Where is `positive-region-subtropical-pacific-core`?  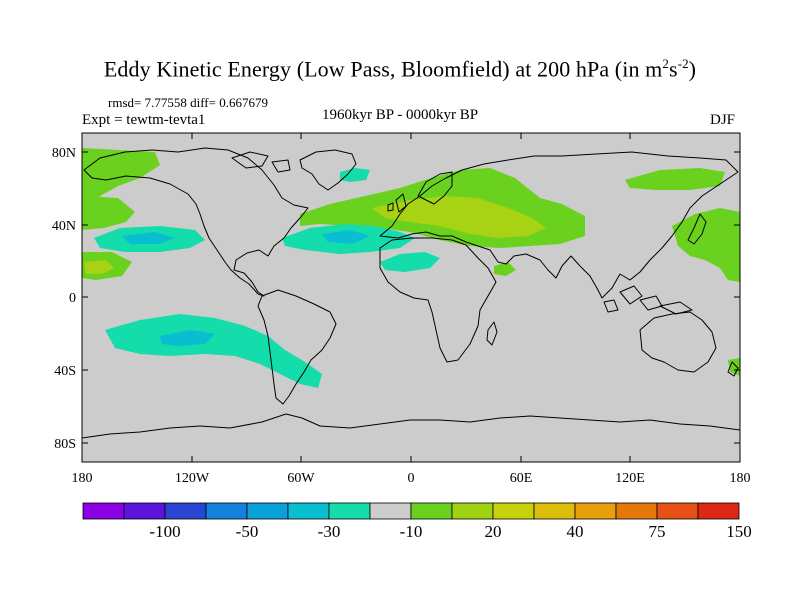
positive-region-subtropical-pacific-core is located at coordinates (99, 267).